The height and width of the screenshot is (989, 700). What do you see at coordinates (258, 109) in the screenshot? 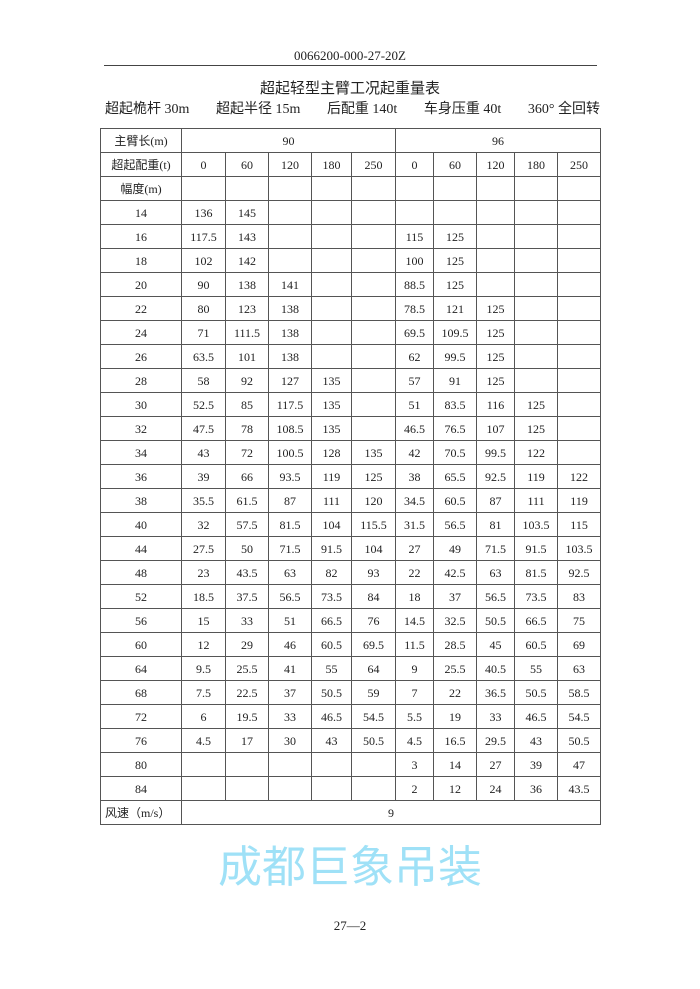
I see `param-radius: 超起半径 15m` at bounding box center [258, 109].